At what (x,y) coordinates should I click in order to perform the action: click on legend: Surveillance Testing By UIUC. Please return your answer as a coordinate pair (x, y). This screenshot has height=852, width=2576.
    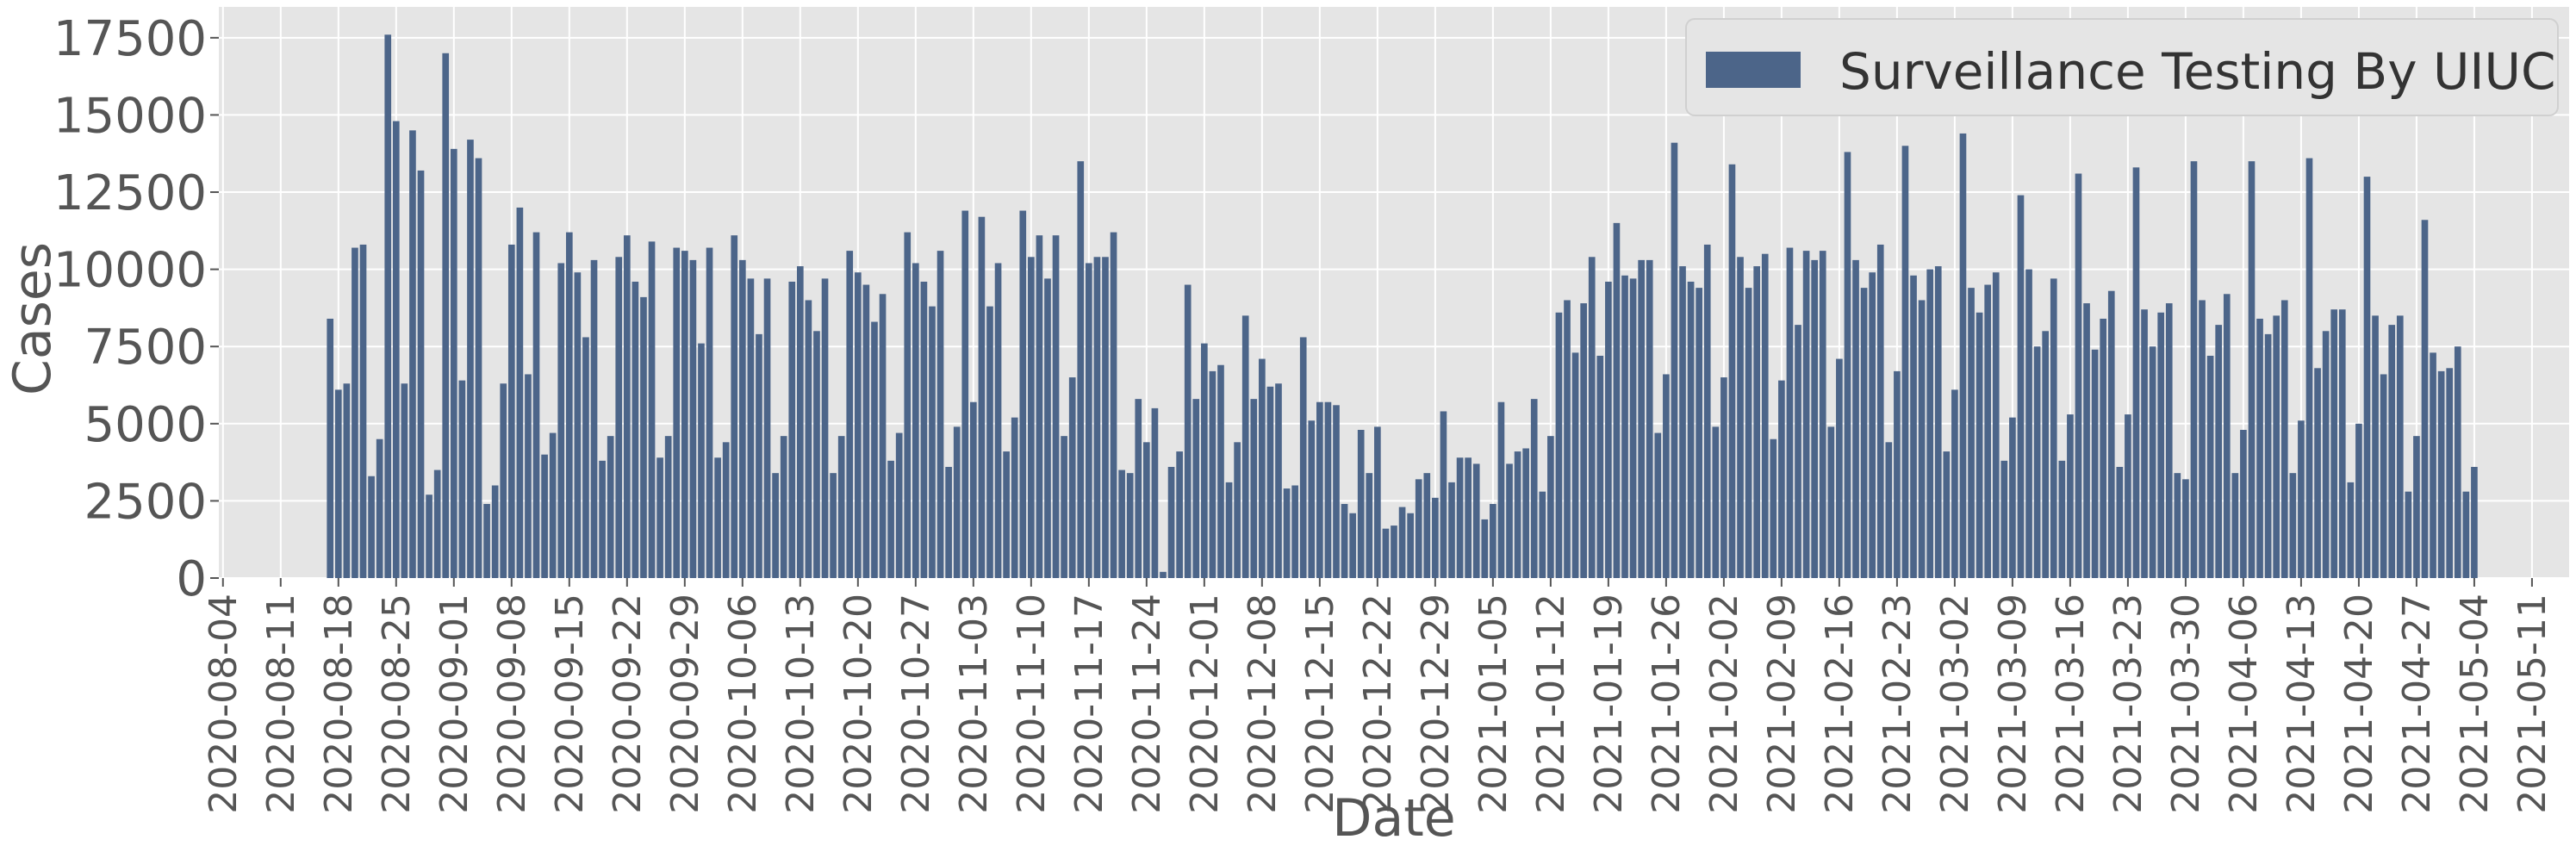
    Looking at the image, I should click on (2122, 67).